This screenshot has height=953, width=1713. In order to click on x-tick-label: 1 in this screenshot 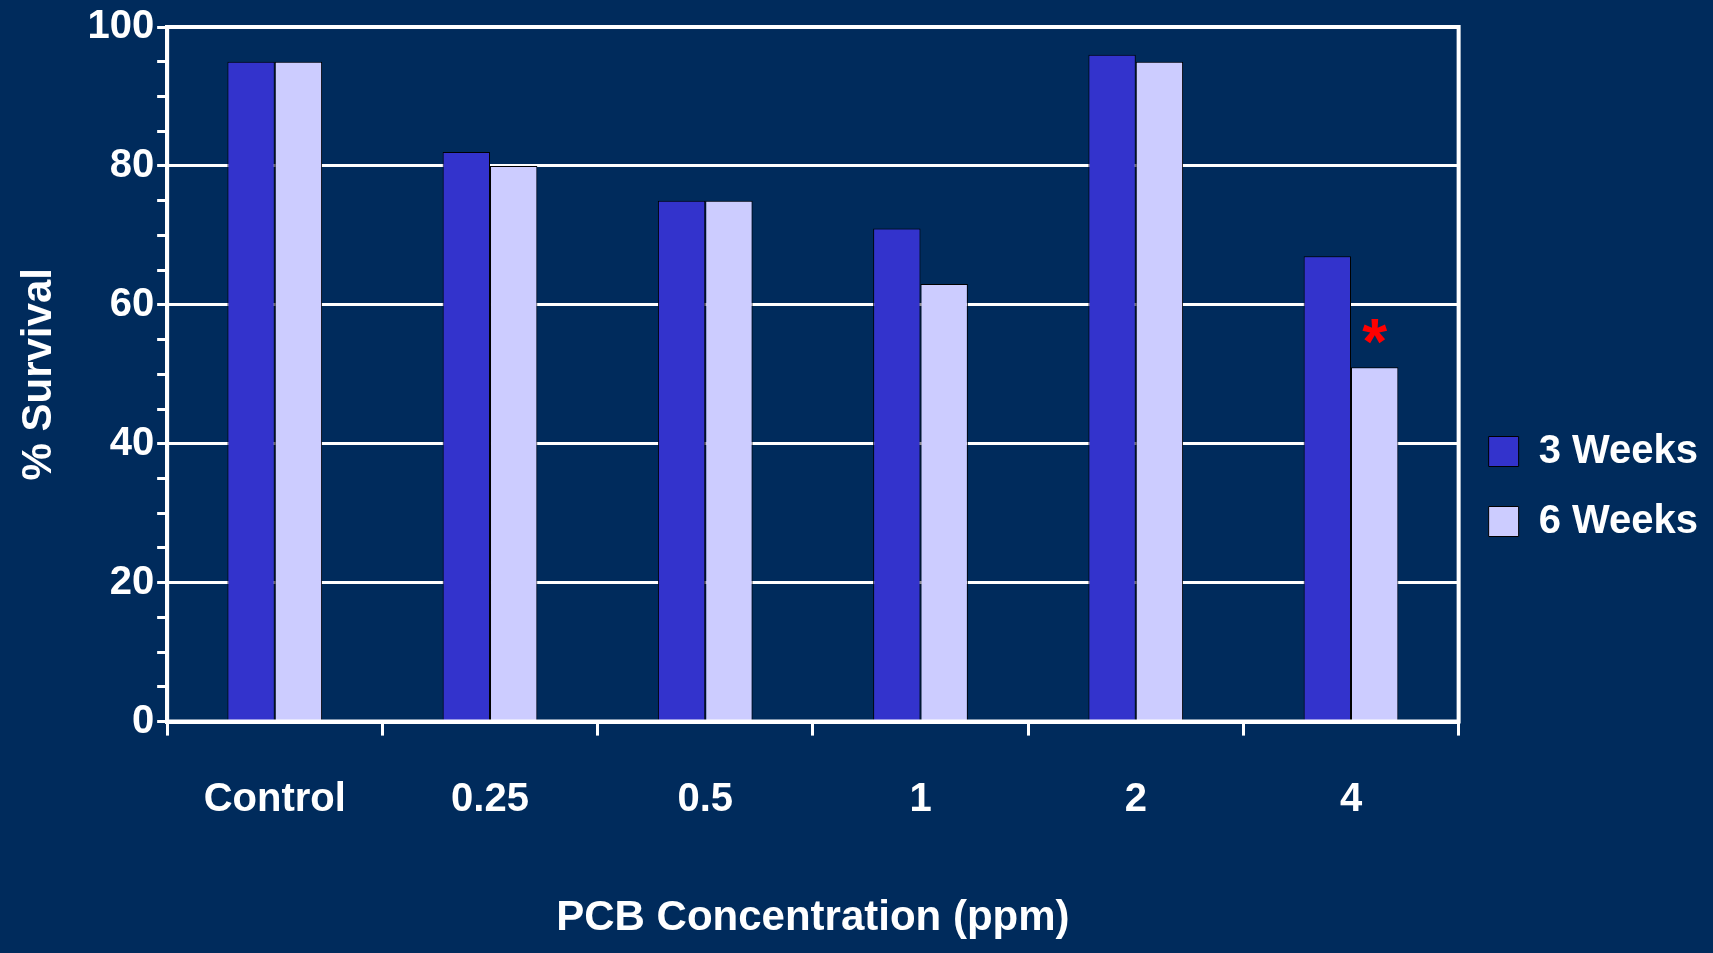, I will do `click(920, 796)`.